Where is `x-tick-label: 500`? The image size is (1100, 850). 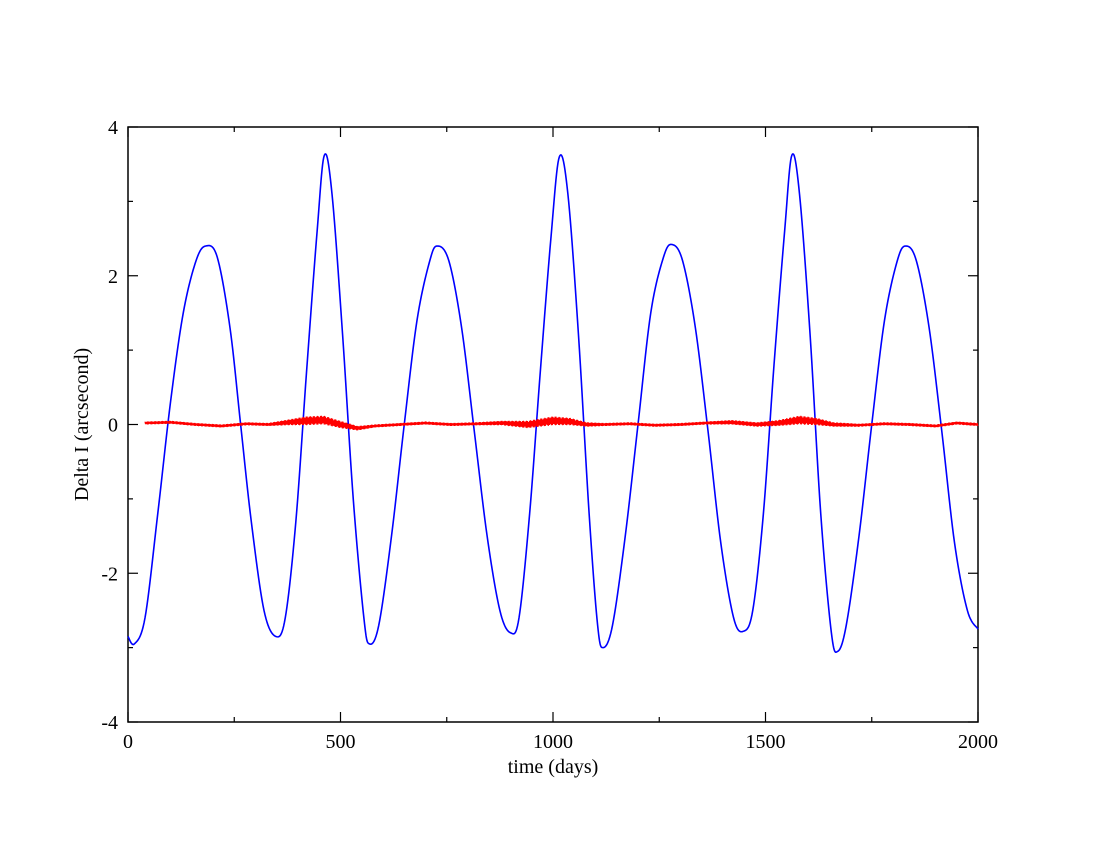
x-tick-label: 500 is located at coordinates (341, 742).